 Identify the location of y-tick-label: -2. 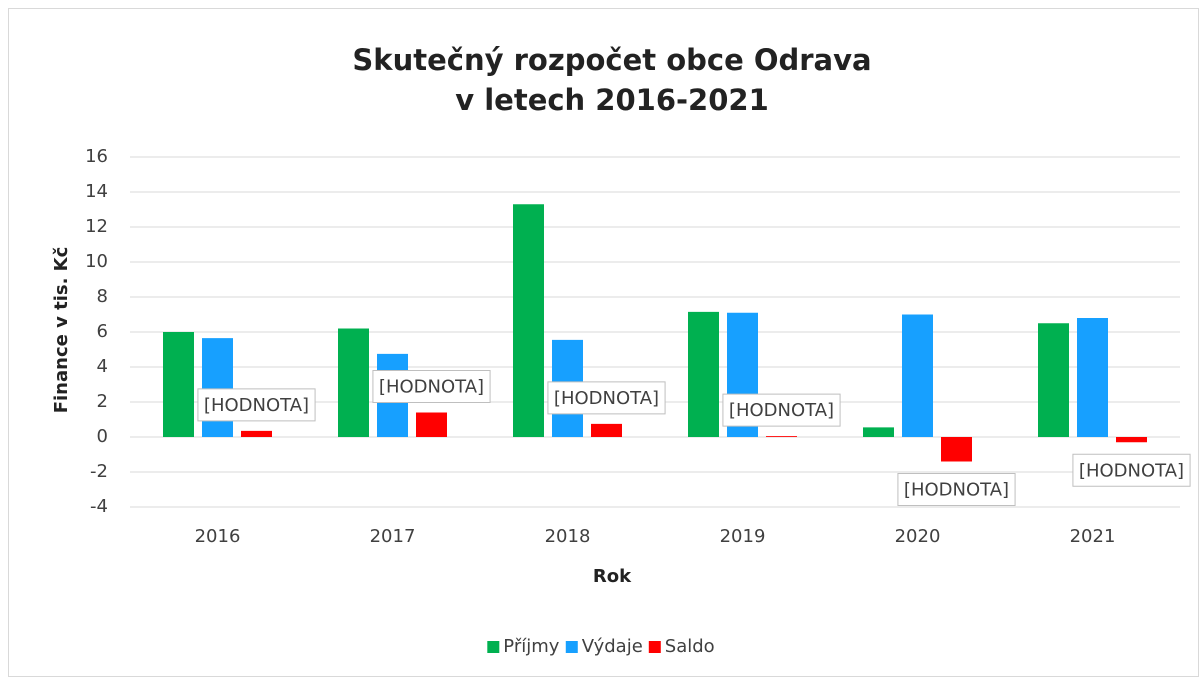
(99, 471).